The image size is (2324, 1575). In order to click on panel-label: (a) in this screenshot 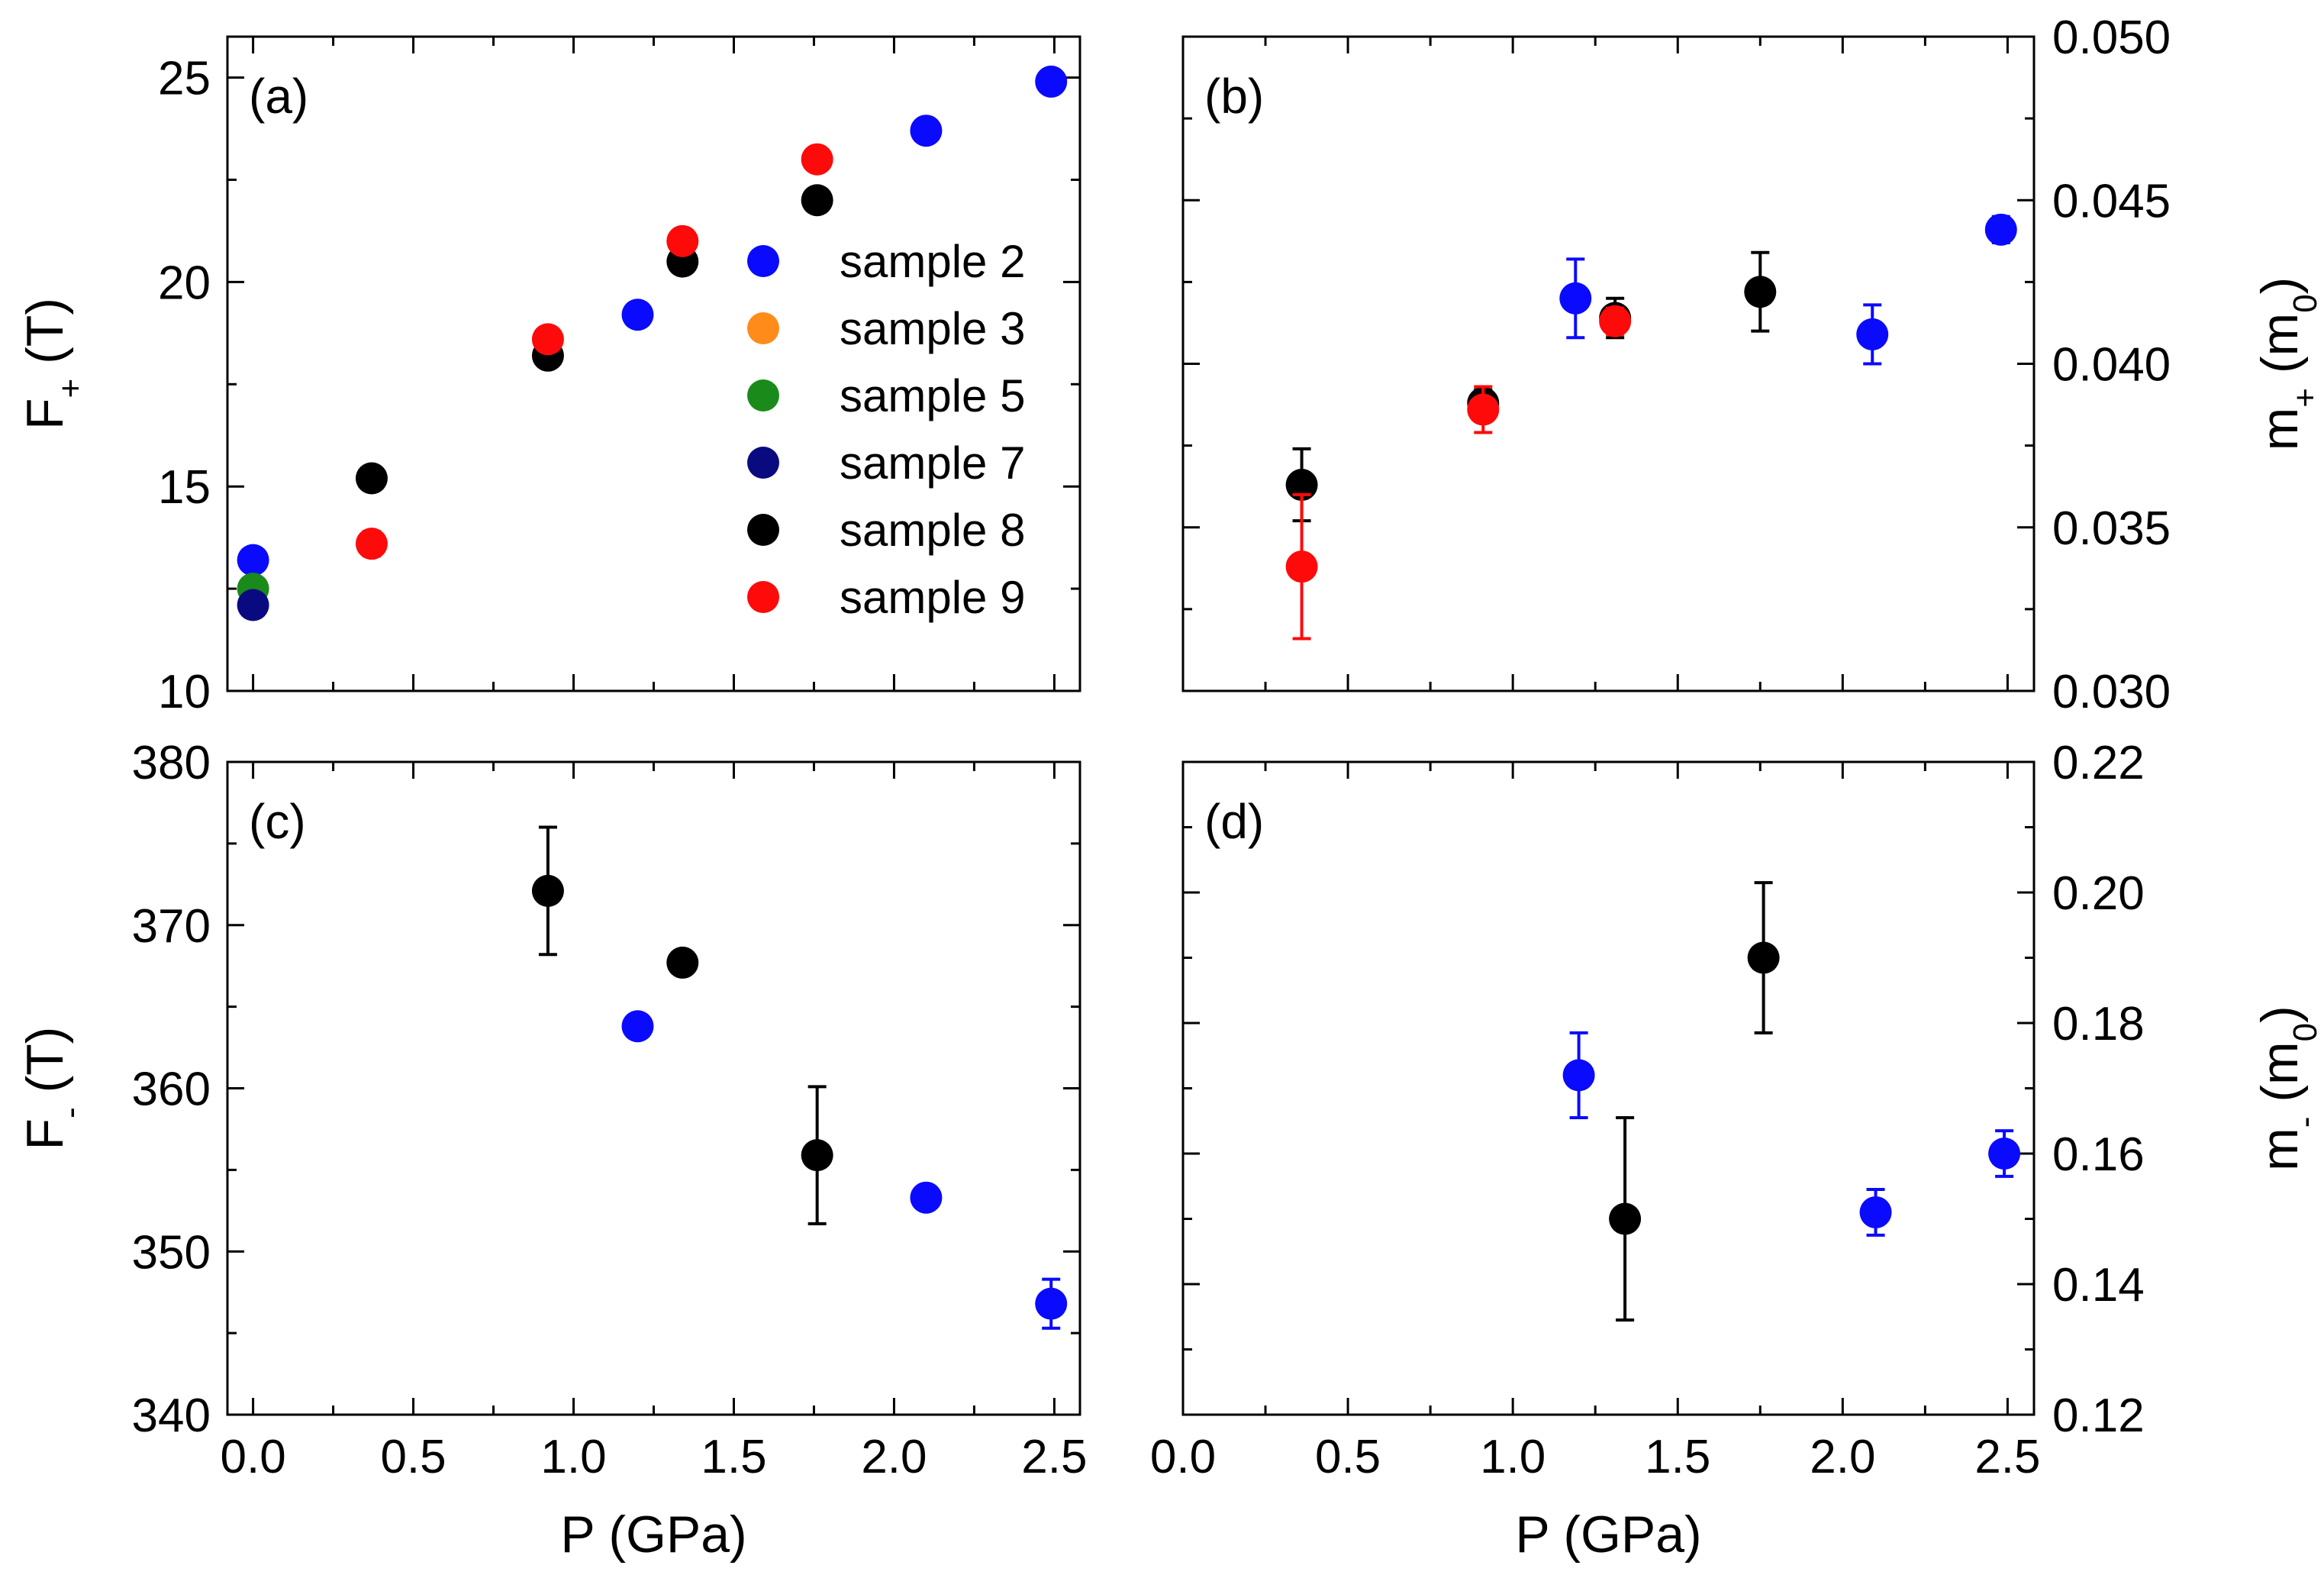, I will do `click(278, 96)`.